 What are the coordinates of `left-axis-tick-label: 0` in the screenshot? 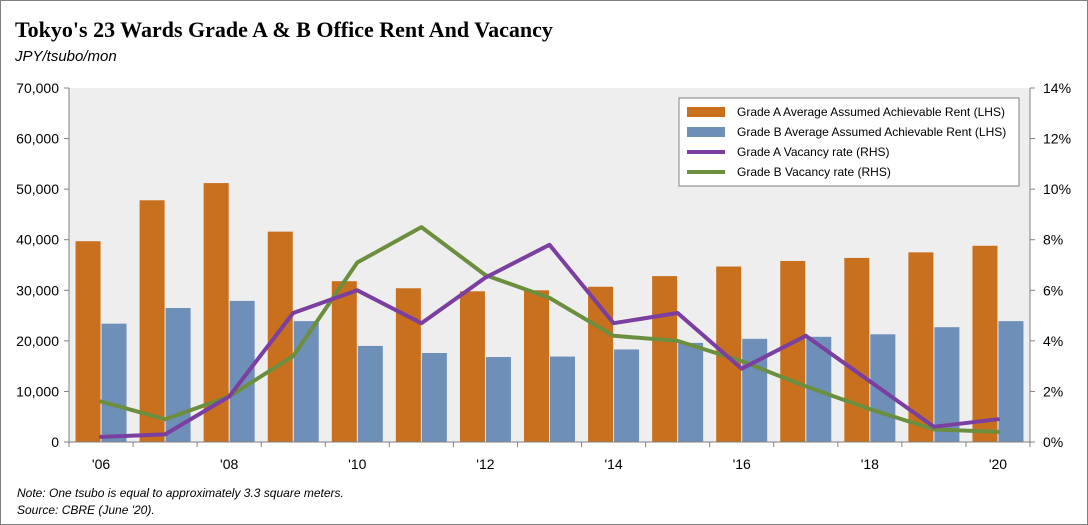 It's located at (55, 442).